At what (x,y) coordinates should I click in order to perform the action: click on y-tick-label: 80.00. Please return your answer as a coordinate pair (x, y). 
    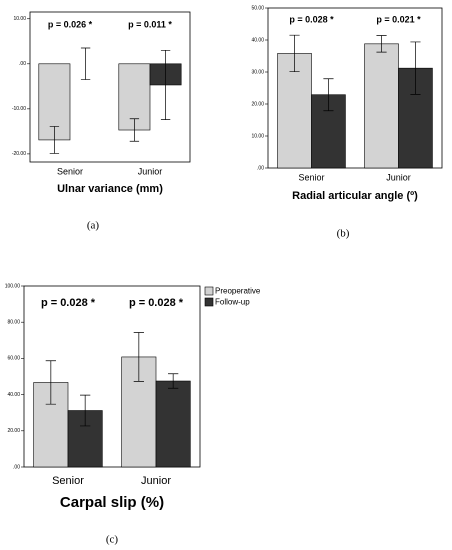
    Looking at the image, I should click on (13, 323).